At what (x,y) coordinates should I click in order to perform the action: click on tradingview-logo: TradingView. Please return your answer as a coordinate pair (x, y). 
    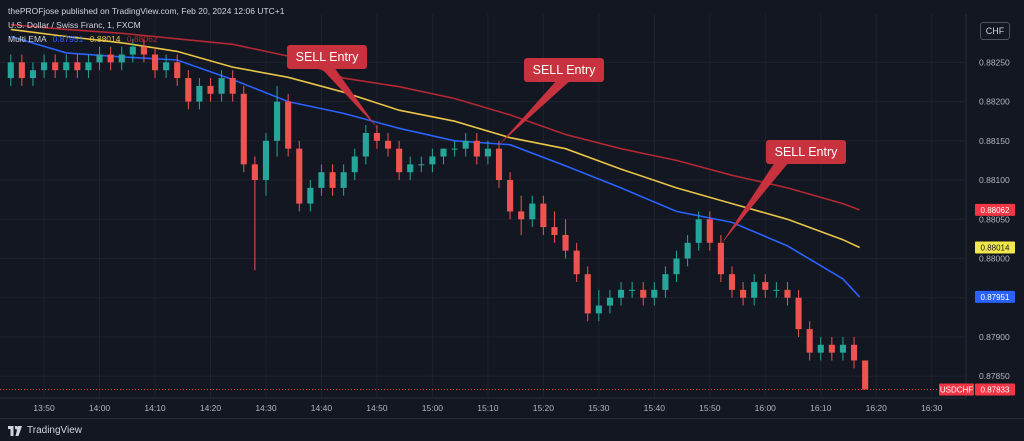
    Looking at the image, I should click on (45, 430).